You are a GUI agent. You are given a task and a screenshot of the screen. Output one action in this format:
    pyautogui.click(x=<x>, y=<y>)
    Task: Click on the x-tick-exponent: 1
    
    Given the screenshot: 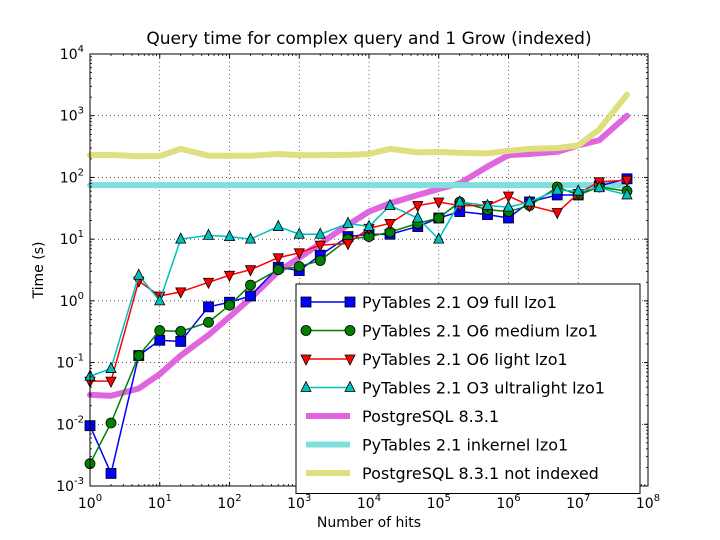 What is the action you would take?
    pyautogui.click(x=168, y=498)
    